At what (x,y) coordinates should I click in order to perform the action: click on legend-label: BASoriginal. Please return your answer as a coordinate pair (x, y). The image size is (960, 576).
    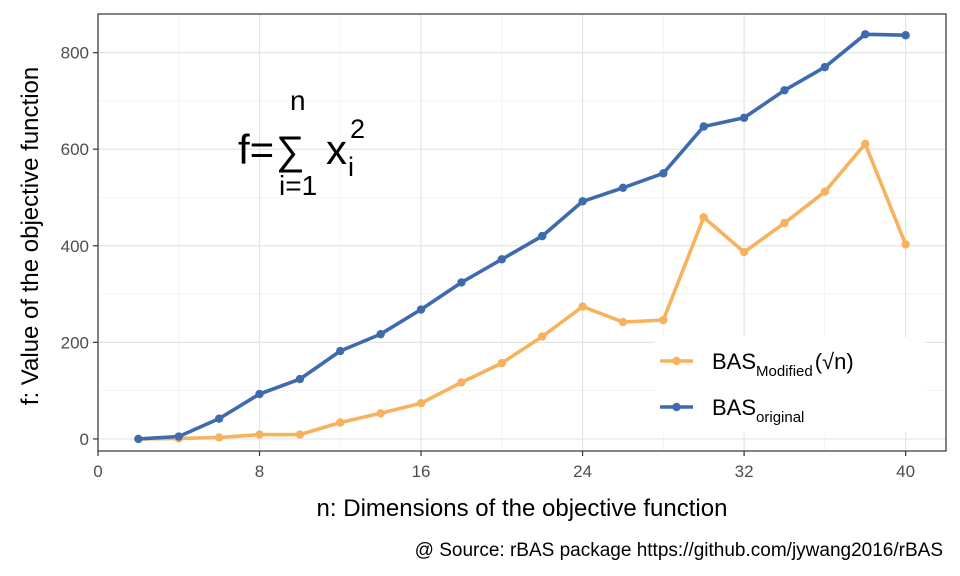
    Looking at the image, I should click on (758, 410).